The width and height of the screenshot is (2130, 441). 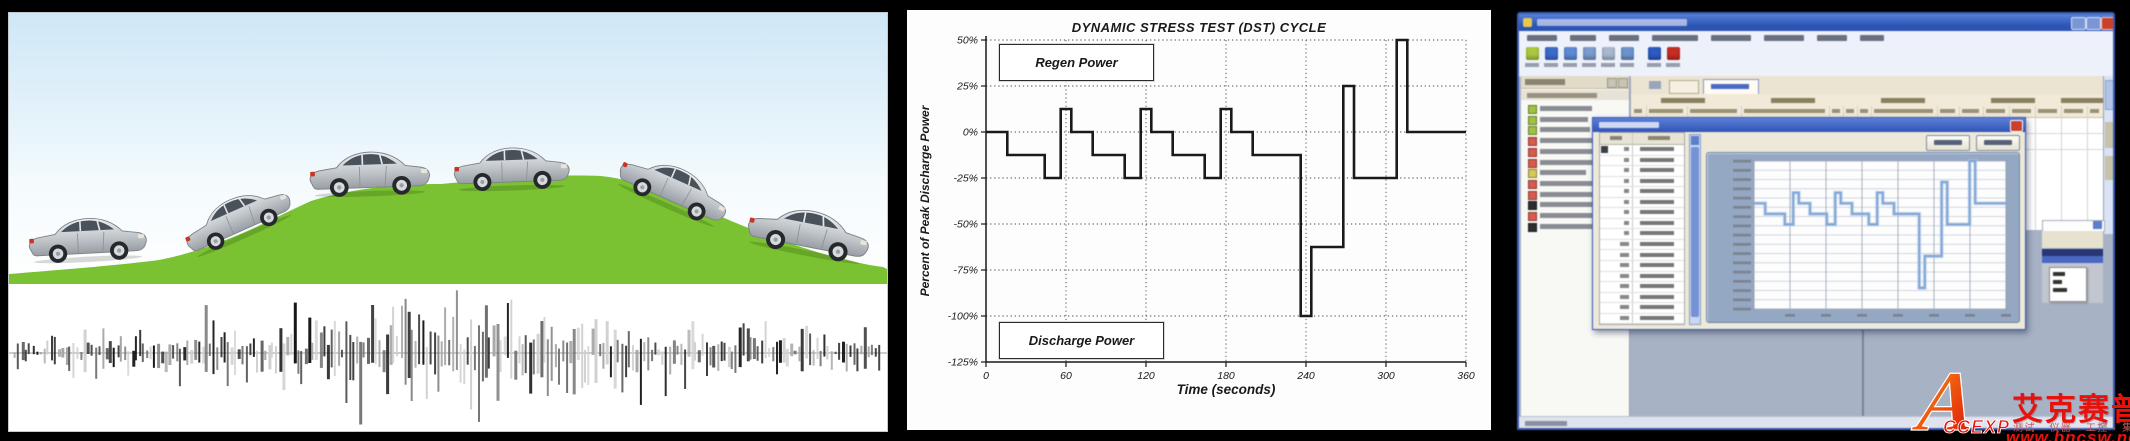 I want to click on background-popup-list, so click(x=2068, y=284).